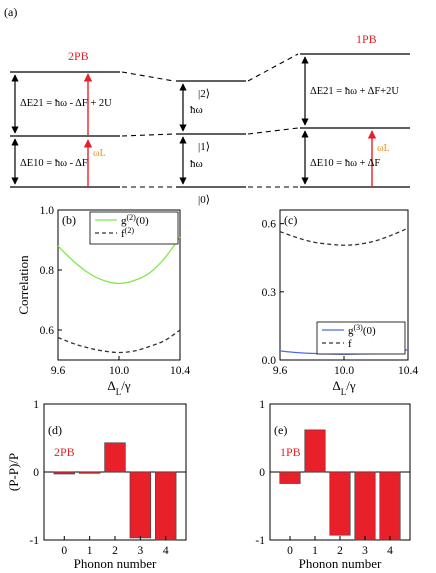 Image resolution: width=436 pixels, height=573 pixels. What do you see at coordinates (66, 103) in the screenshot?
I see `left-dE21-label: ΔE21 = ħω - ΔF + 2U` at bounding box center [66, 103].